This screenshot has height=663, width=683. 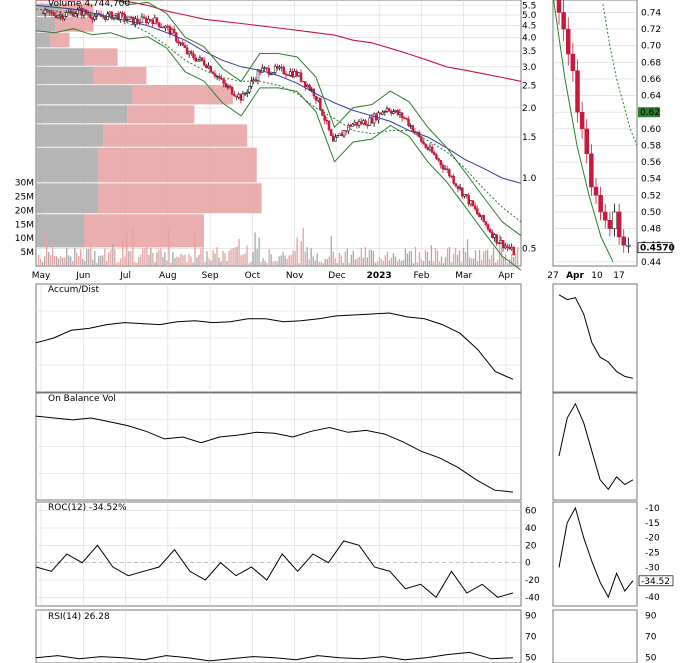 What do you see at coordinates (278, 245) in the screenshot?
I see `volume-bars` at bounding box center [278, 245].